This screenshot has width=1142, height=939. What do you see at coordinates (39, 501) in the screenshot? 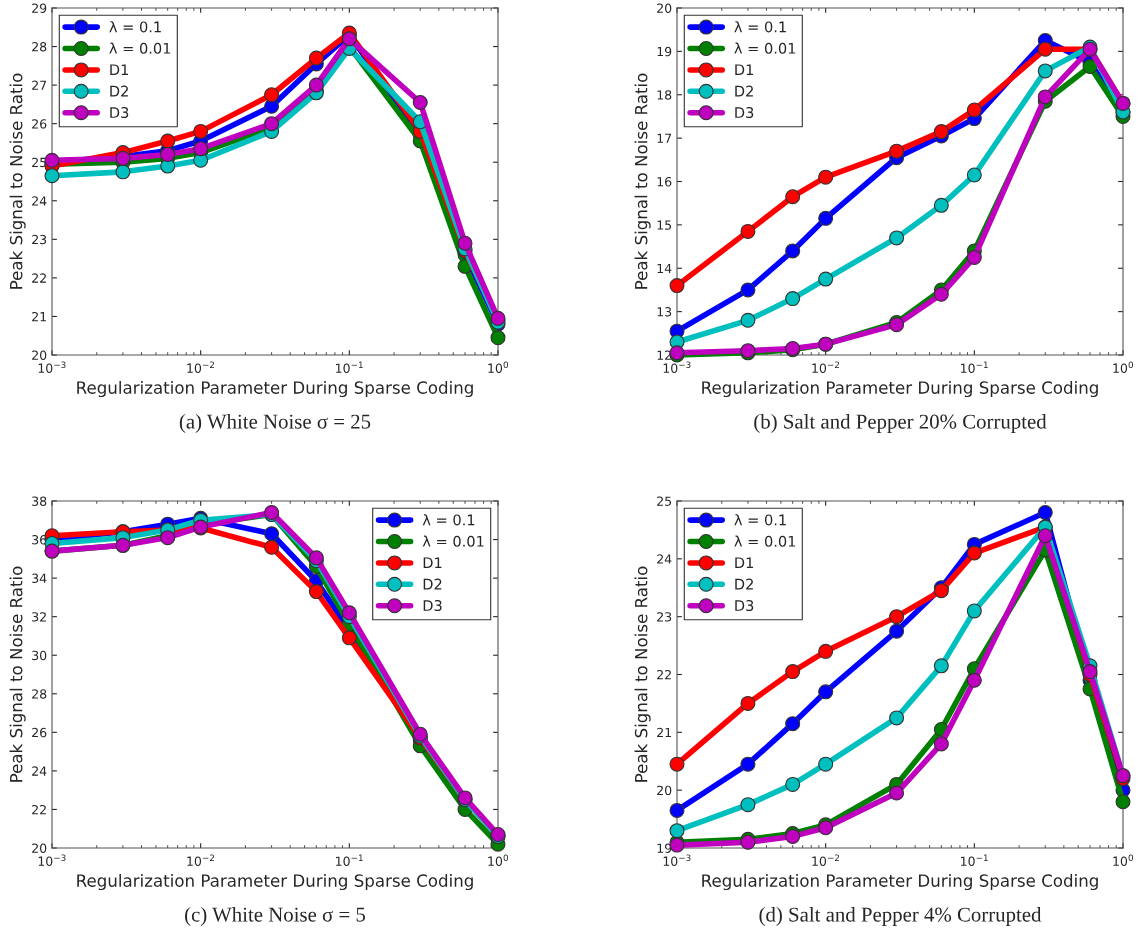
I see `y-tick-label: 38` at bounding box center [39, 501].